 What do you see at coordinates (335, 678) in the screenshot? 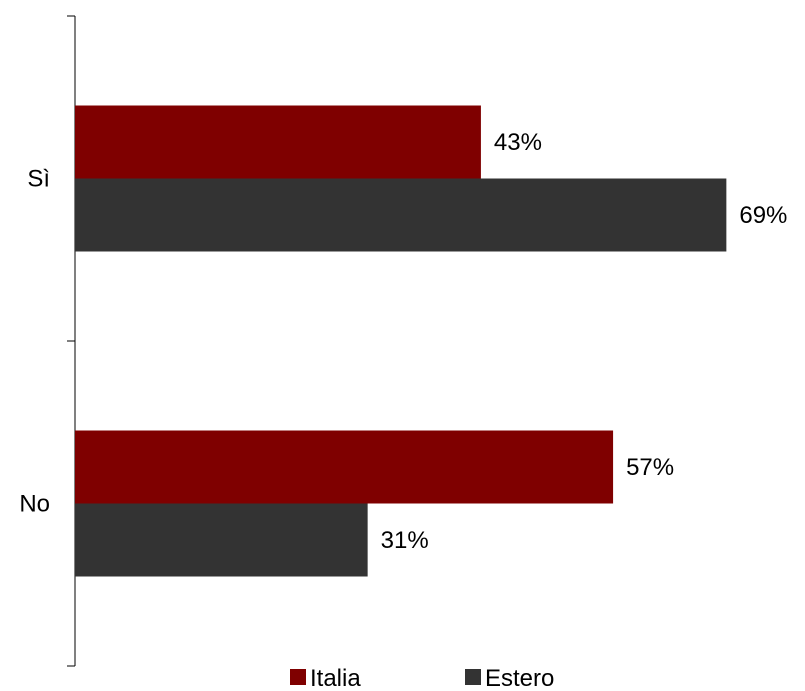
I see `legend-label-italia: Italia` at bounding box center [335, 678].